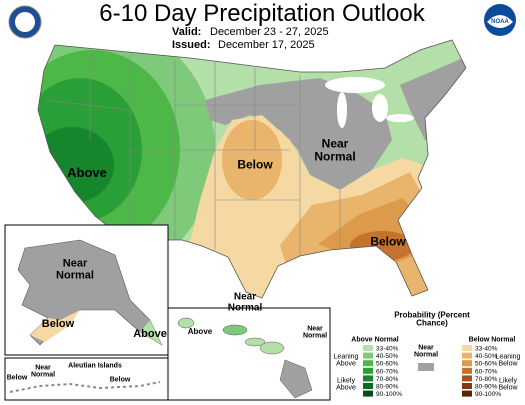  What do you see at coordinates (266, 45) in the screenshot?
I see `issued-dates: December 17, 2025` at bounding box center [266, 45].